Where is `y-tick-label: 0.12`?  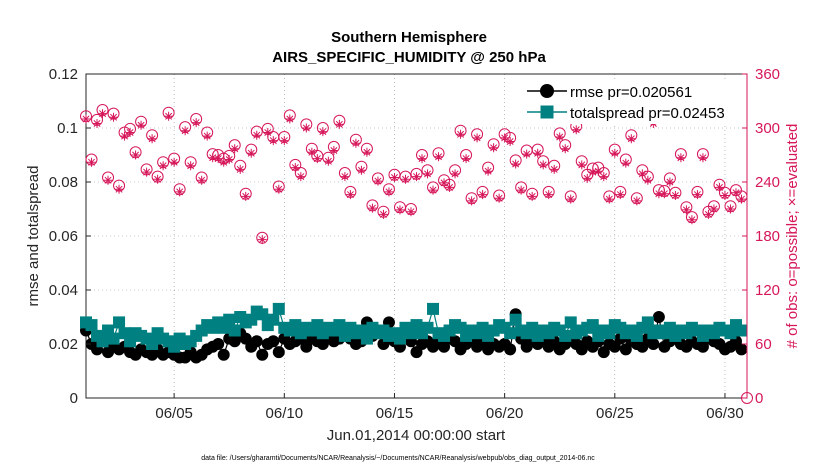 y-tick-label: 0.12 is located at coordinates (63, 74).